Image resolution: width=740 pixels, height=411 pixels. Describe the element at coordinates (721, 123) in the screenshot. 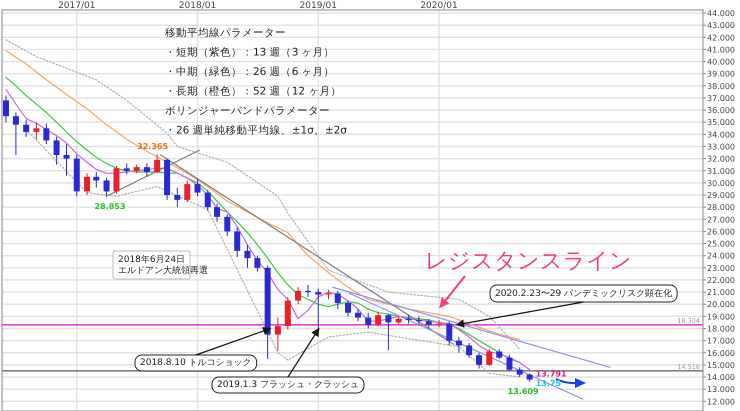

I see `y-tick-label: 35.000` at that location.